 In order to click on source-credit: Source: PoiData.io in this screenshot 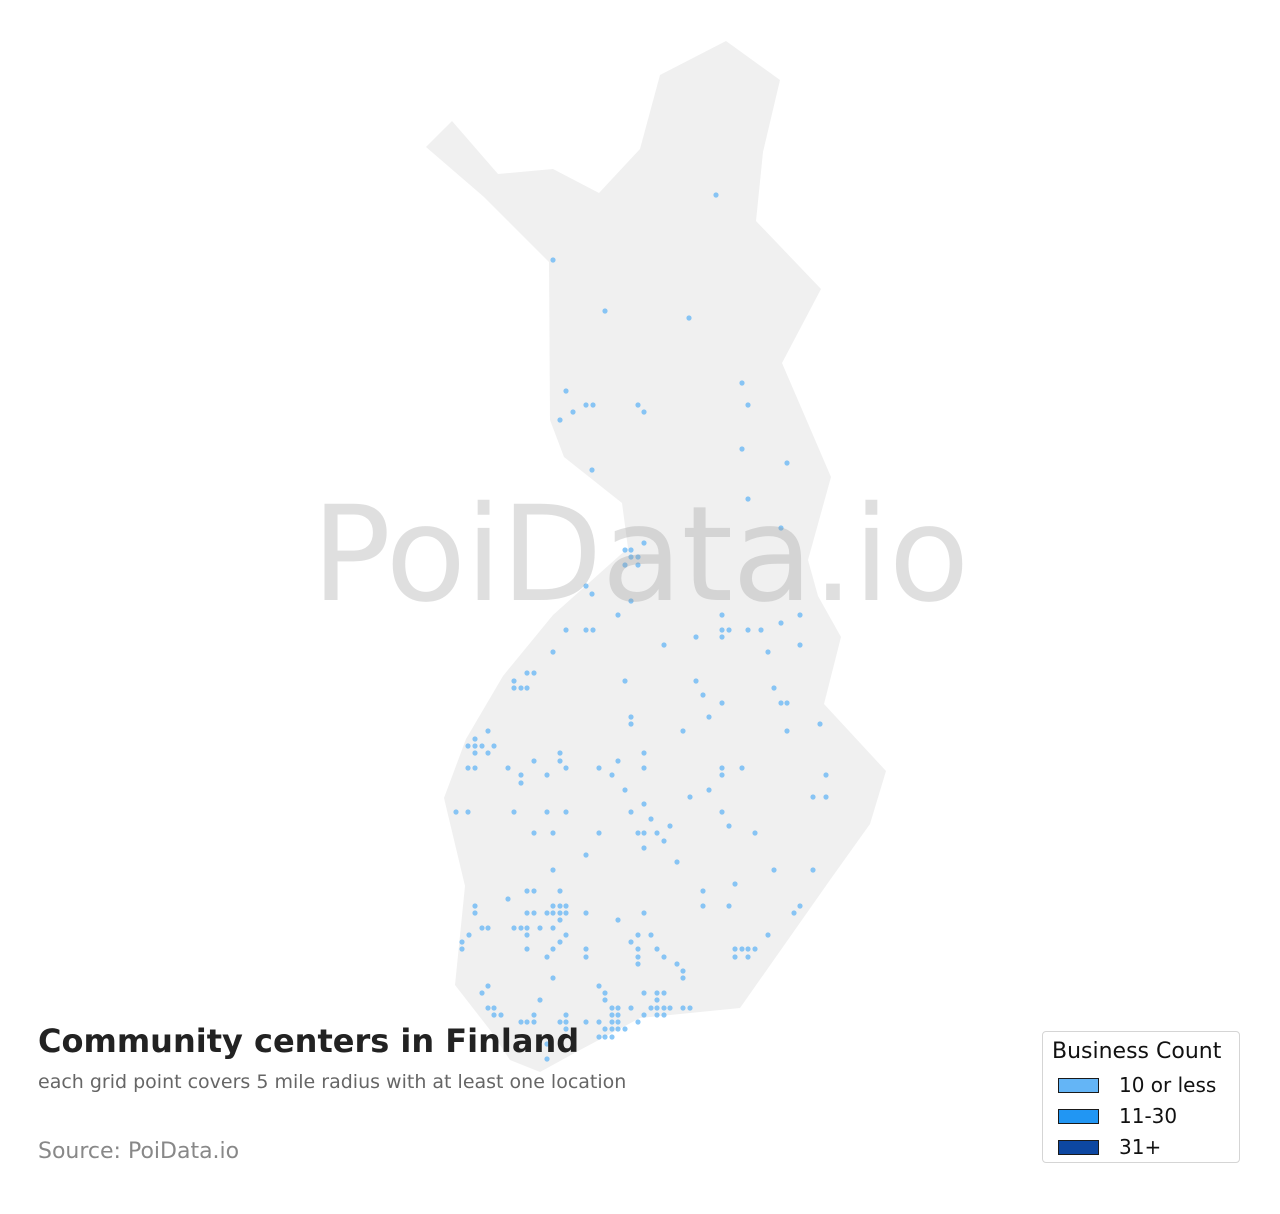, I will do `click(139, 1151)`.